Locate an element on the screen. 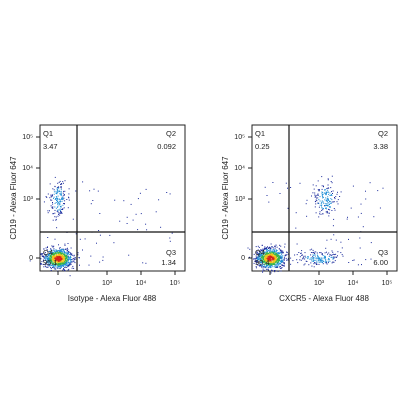  x-axis-label: Isotype - Alexa Fluor 488 is located at coordinates (112, 298).